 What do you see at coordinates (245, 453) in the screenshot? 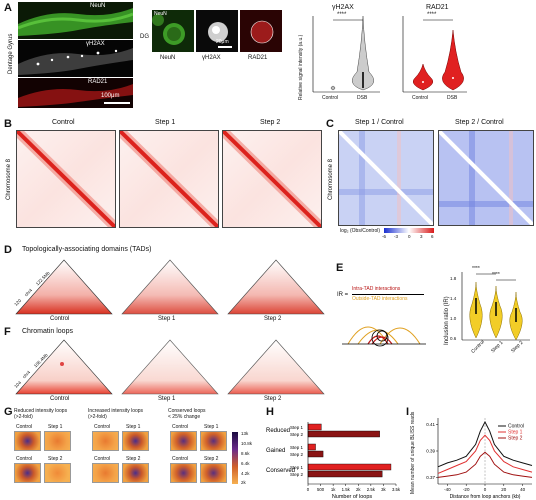
I see `g-cbar-tick-2: 8.6k` at bounding box center [245, 453].